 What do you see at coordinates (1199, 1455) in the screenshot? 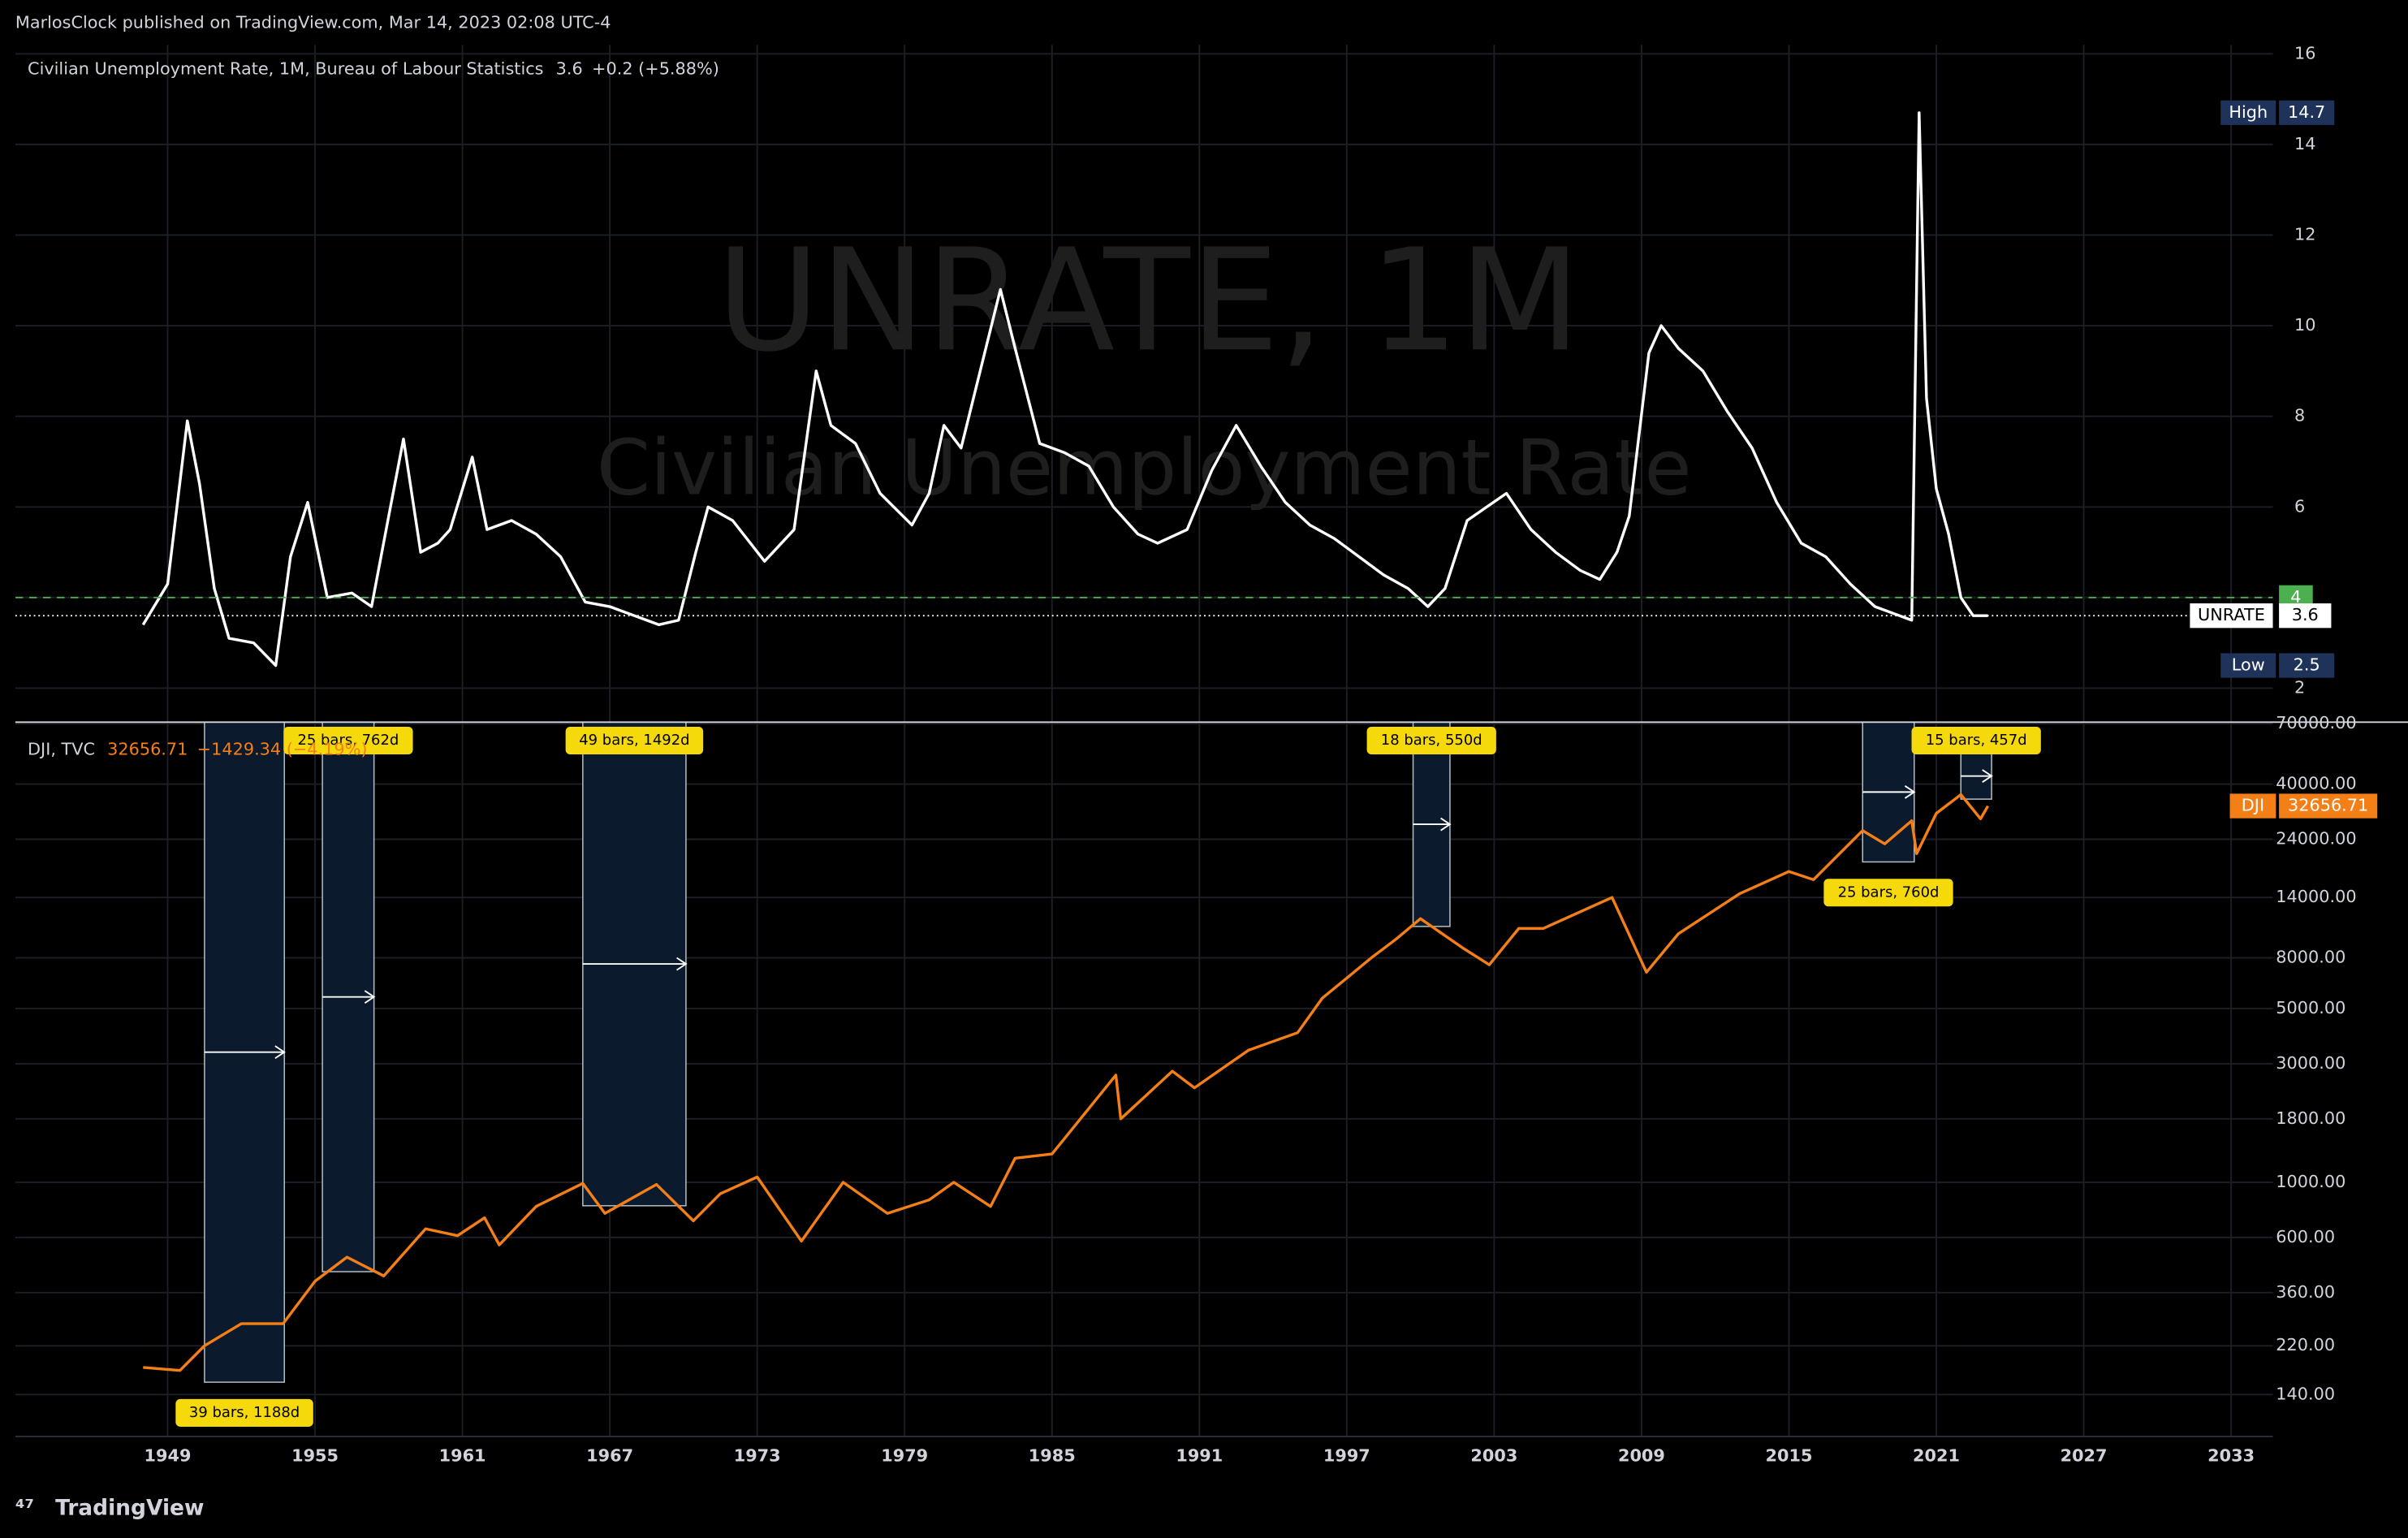
I see `x-tick-label: 1991` at bounding box center [1199, 1455].